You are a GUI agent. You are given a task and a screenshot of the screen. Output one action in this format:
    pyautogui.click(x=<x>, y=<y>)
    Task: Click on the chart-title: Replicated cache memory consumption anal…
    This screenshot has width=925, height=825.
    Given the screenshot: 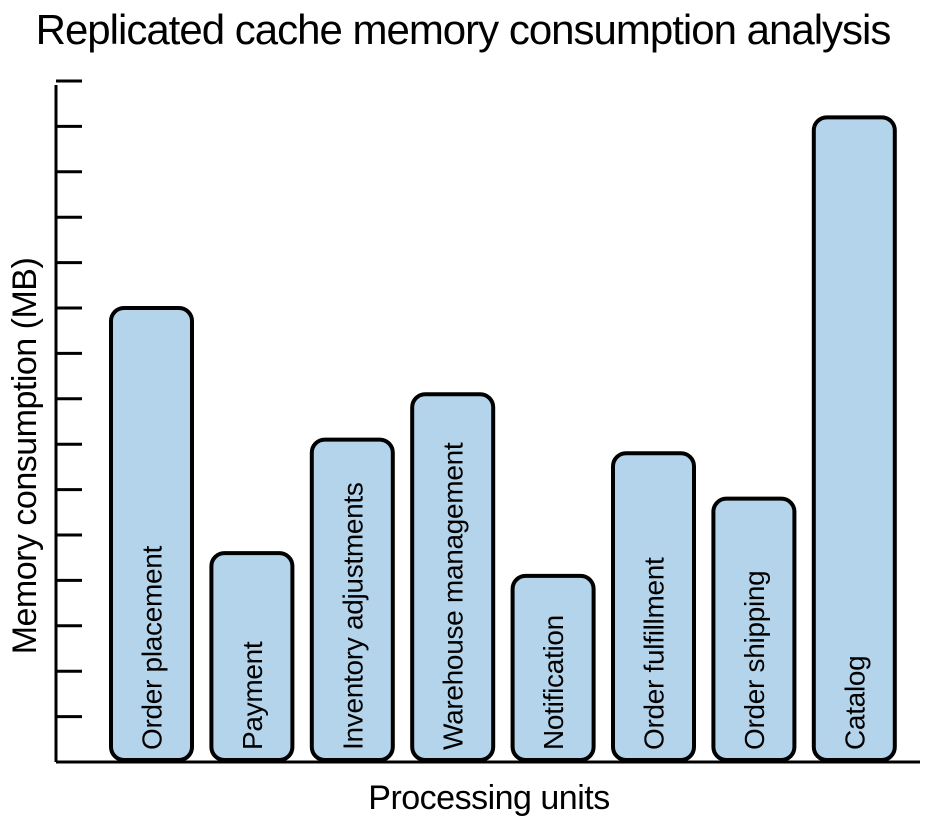 What is the action you would take?
    pyautogui.click(x=463, y=29)
    